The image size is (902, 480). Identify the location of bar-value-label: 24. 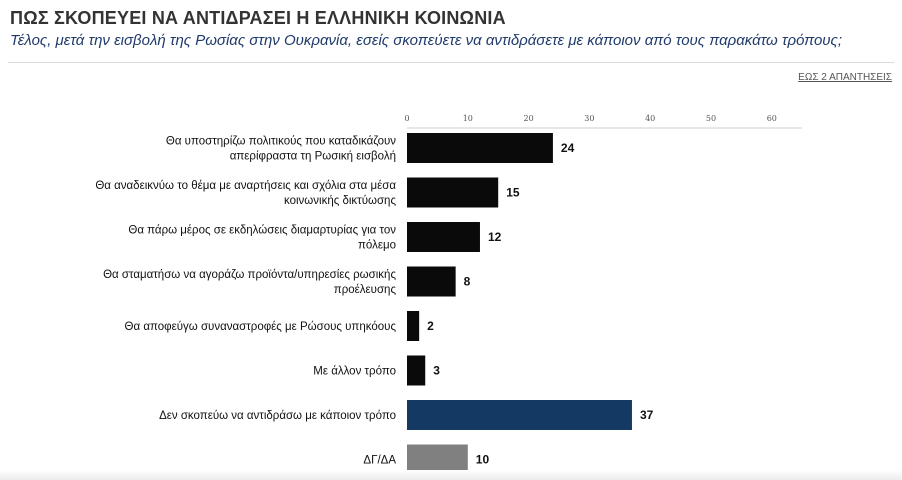
(568, 148).